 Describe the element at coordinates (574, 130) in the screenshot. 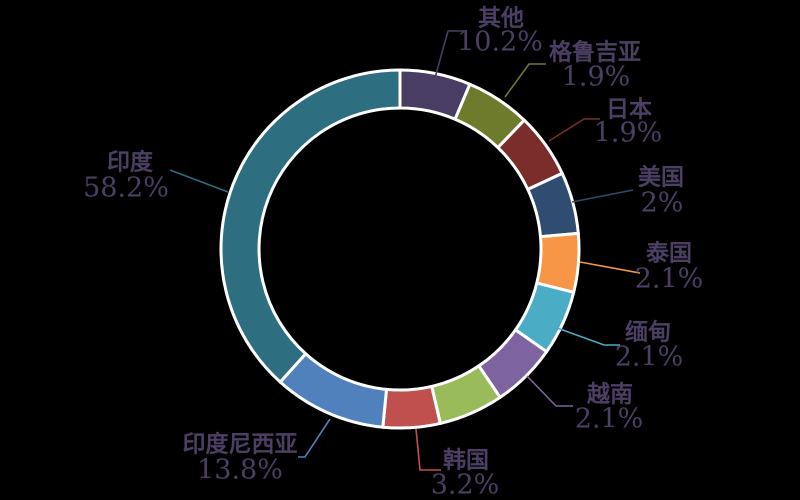

I see `leader-japan` at that location.